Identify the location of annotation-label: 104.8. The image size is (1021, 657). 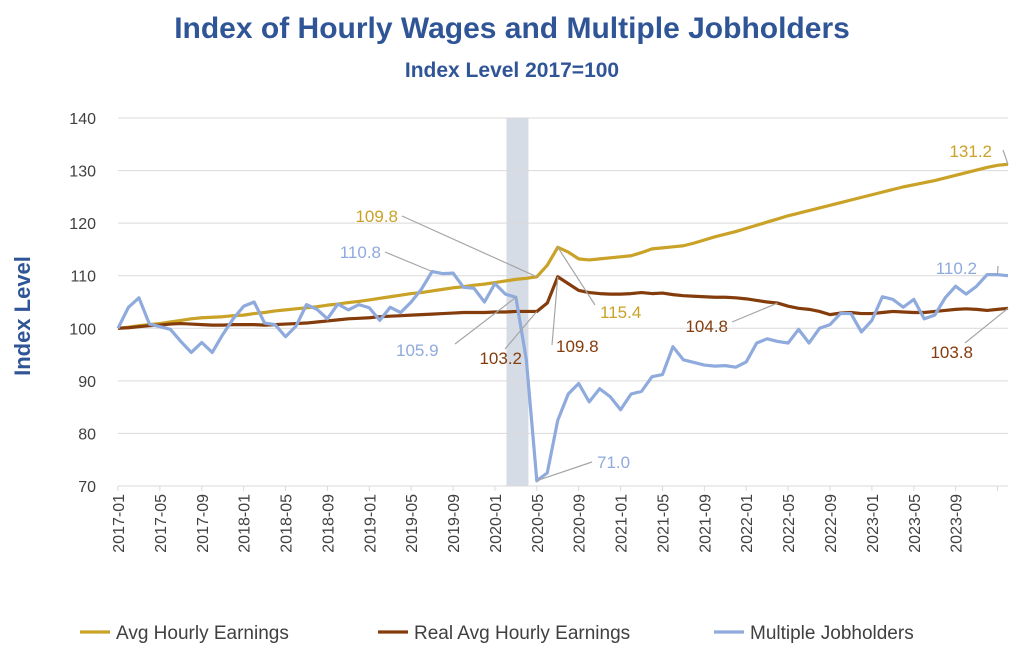
(706, 326).